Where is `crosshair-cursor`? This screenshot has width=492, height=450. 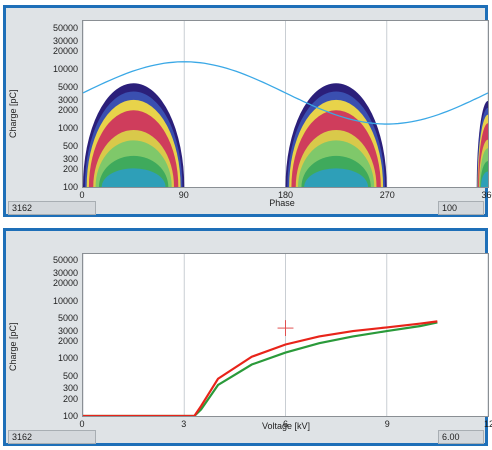
crosshair-cursor is located at coordinates (285, 328).